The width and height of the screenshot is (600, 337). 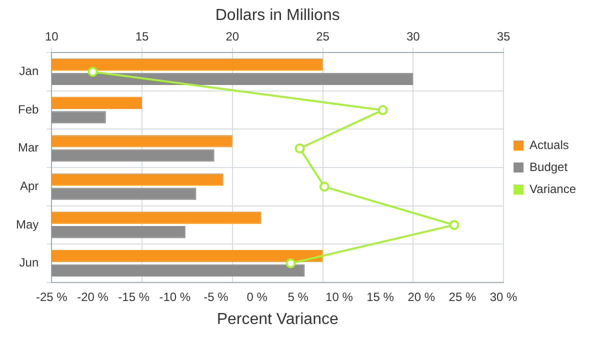 I want to click on x-tick-label: 20 %, so click(x=422, y=297).